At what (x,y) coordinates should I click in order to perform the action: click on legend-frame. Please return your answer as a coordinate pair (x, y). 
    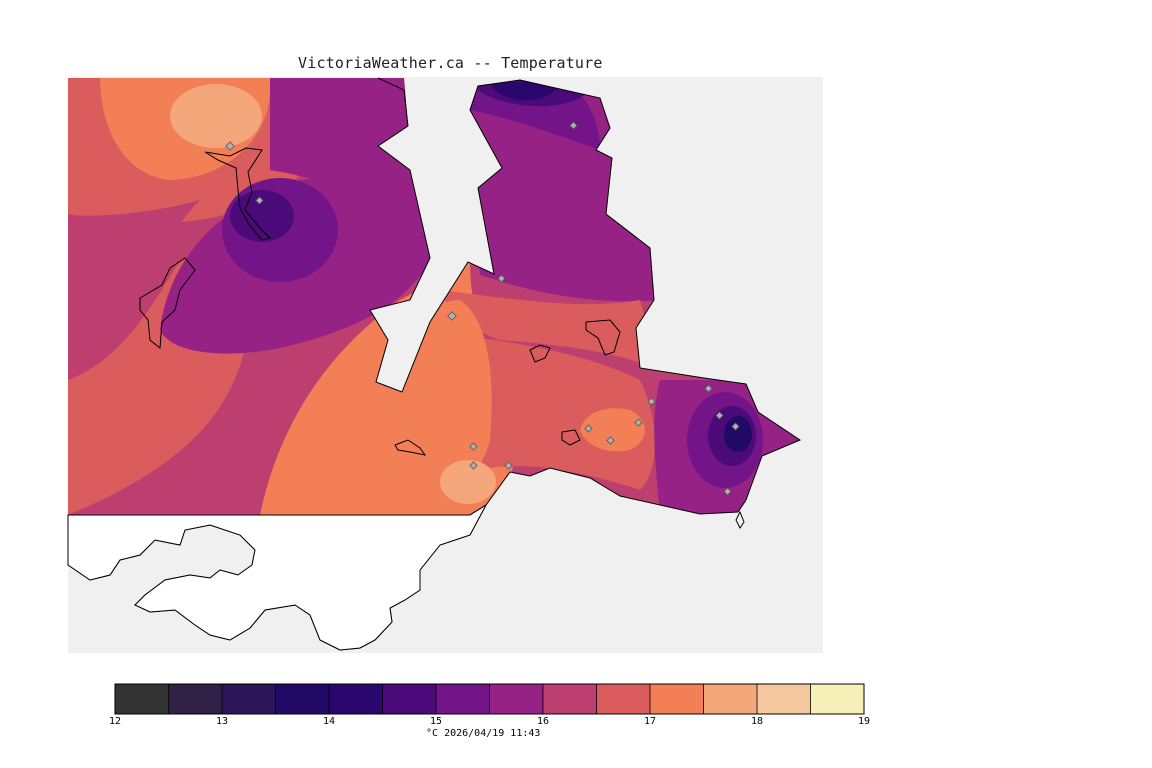
    Looking at the image, I should click on (489, 699).